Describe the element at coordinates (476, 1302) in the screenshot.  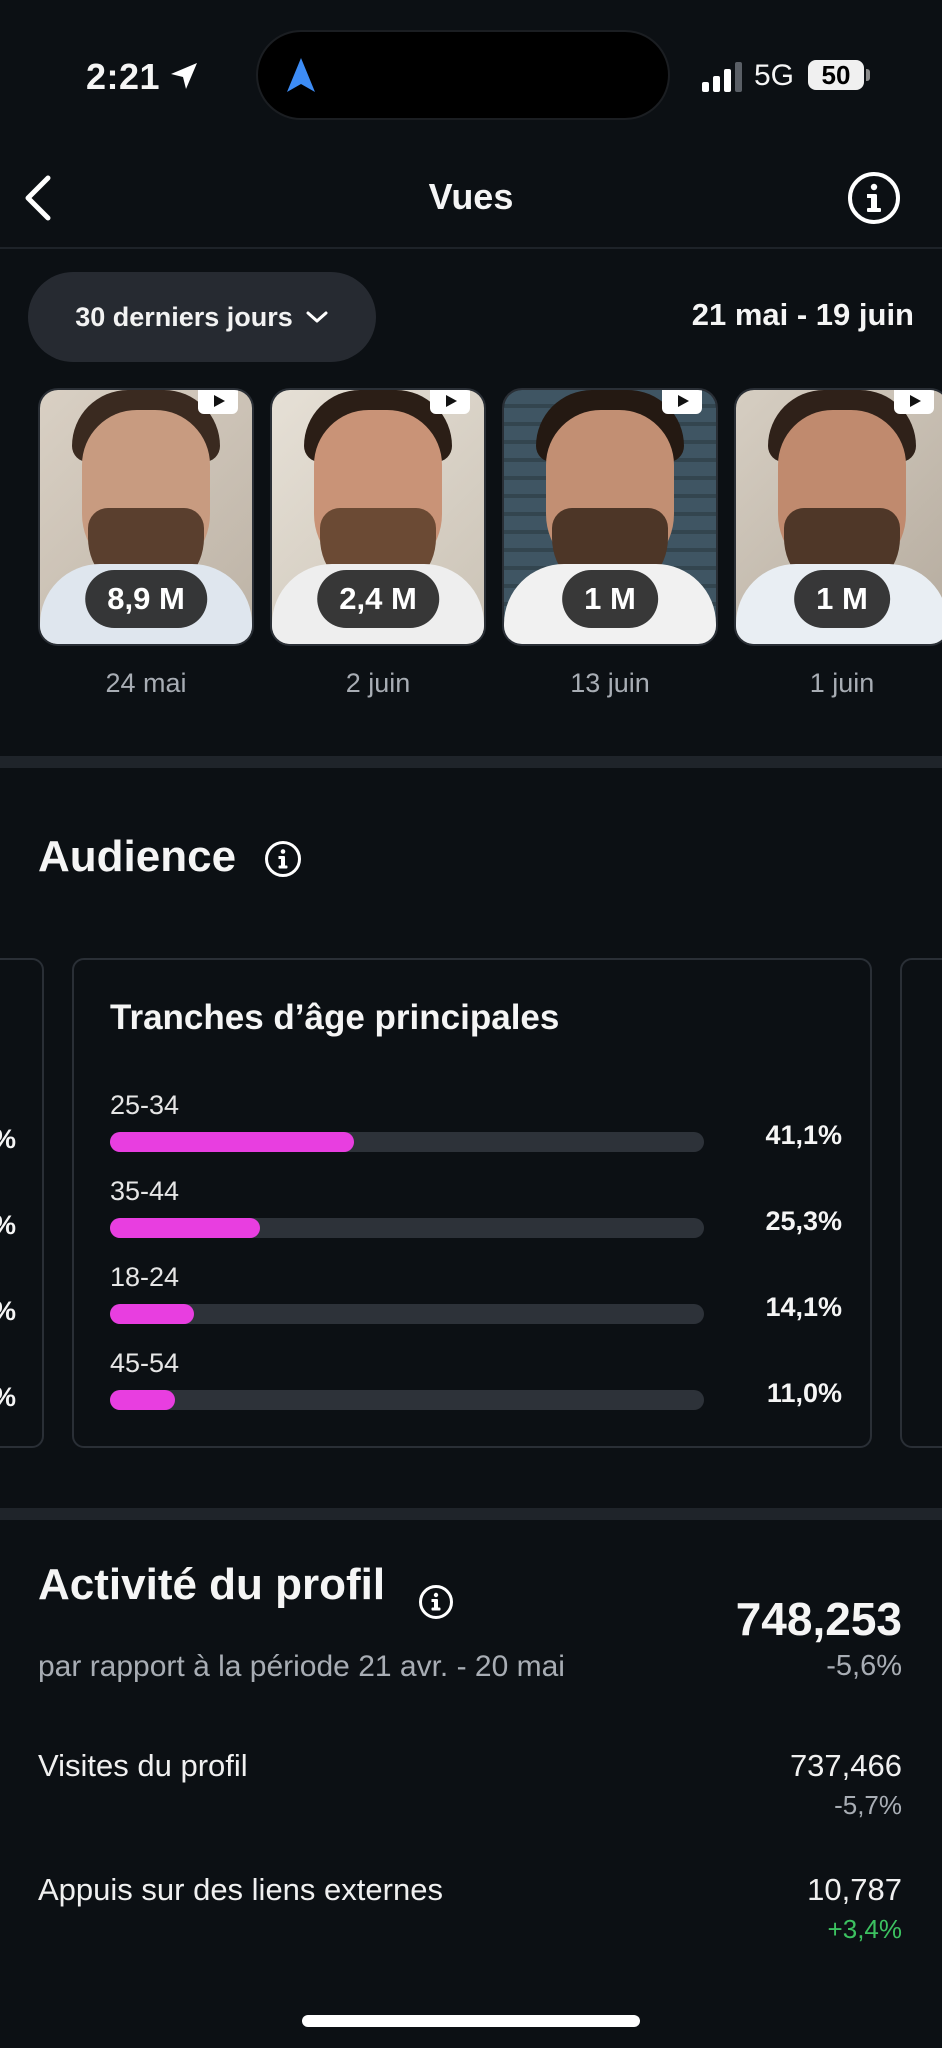
I see `age-row: 18-24 14,1%` at that location.